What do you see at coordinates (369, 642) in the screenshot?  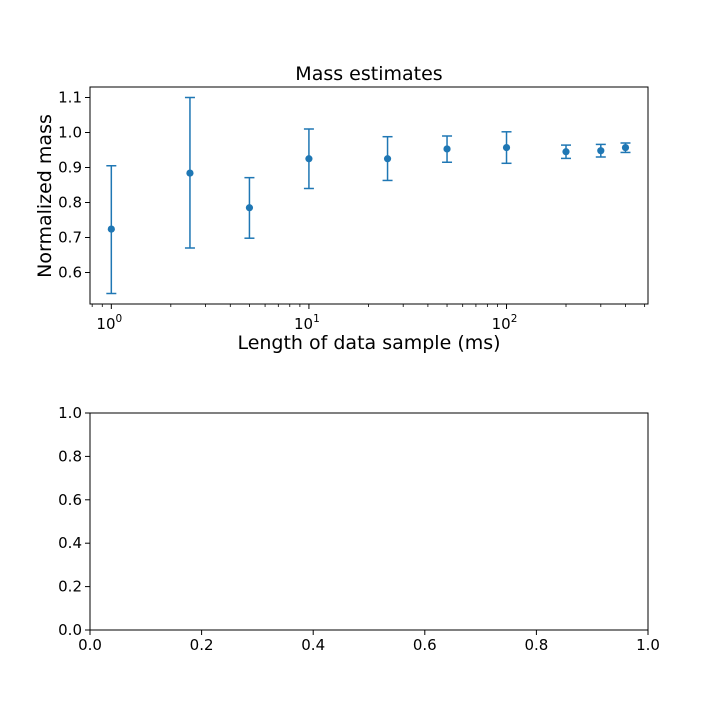 I see `bottom-x-ticks: 0.0 0.2 0.4 0.6 0.8 1.0` at bounding box center [369, 642].